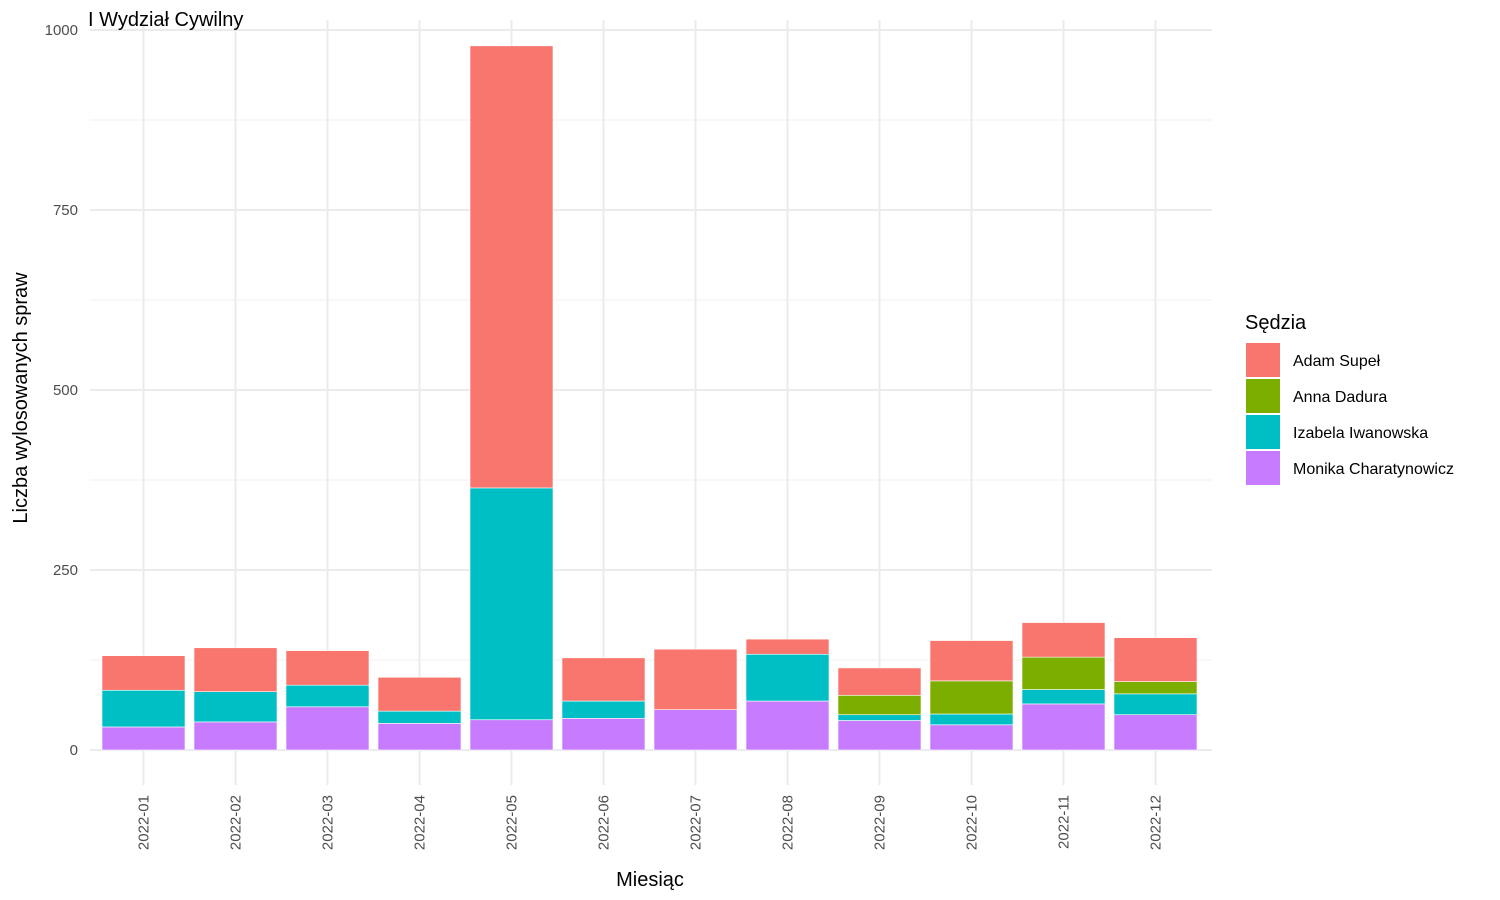 This screenshot has width=1500, height=900. What do you see at coordinates (1276, 323) in the screenshot?
I see `legend-title: Sędzia` at bounding box center [1276, 323].